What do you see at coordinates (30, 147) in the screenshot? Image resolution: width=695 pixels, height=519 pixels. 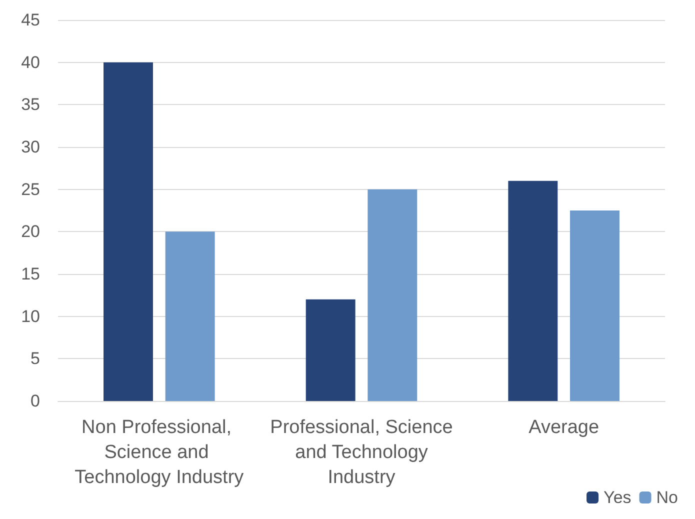 I see `y-tick-label: 30` at bounding box center [30, 147].